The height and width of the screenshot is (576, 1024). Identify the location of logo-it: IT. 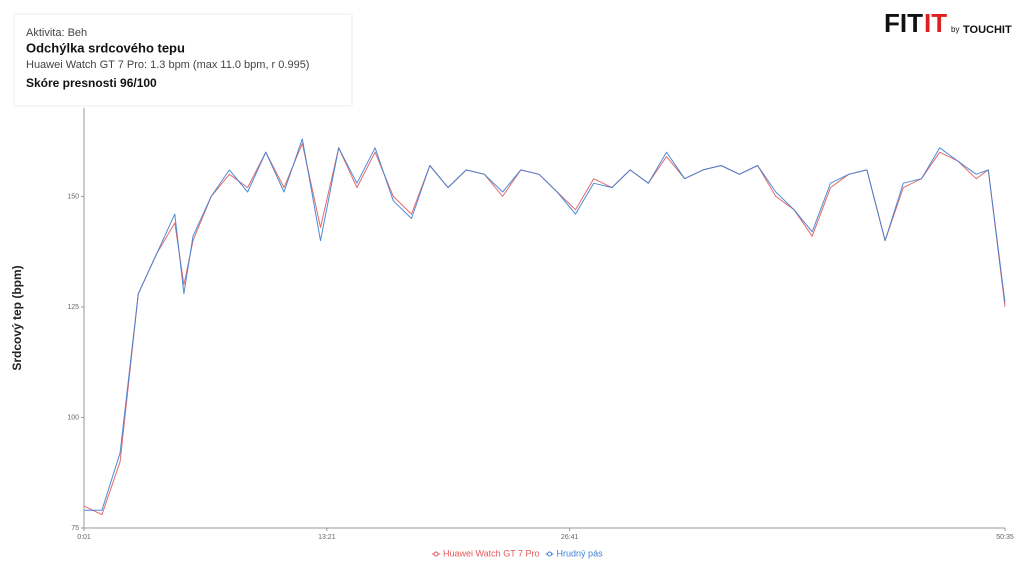
(935, 23).